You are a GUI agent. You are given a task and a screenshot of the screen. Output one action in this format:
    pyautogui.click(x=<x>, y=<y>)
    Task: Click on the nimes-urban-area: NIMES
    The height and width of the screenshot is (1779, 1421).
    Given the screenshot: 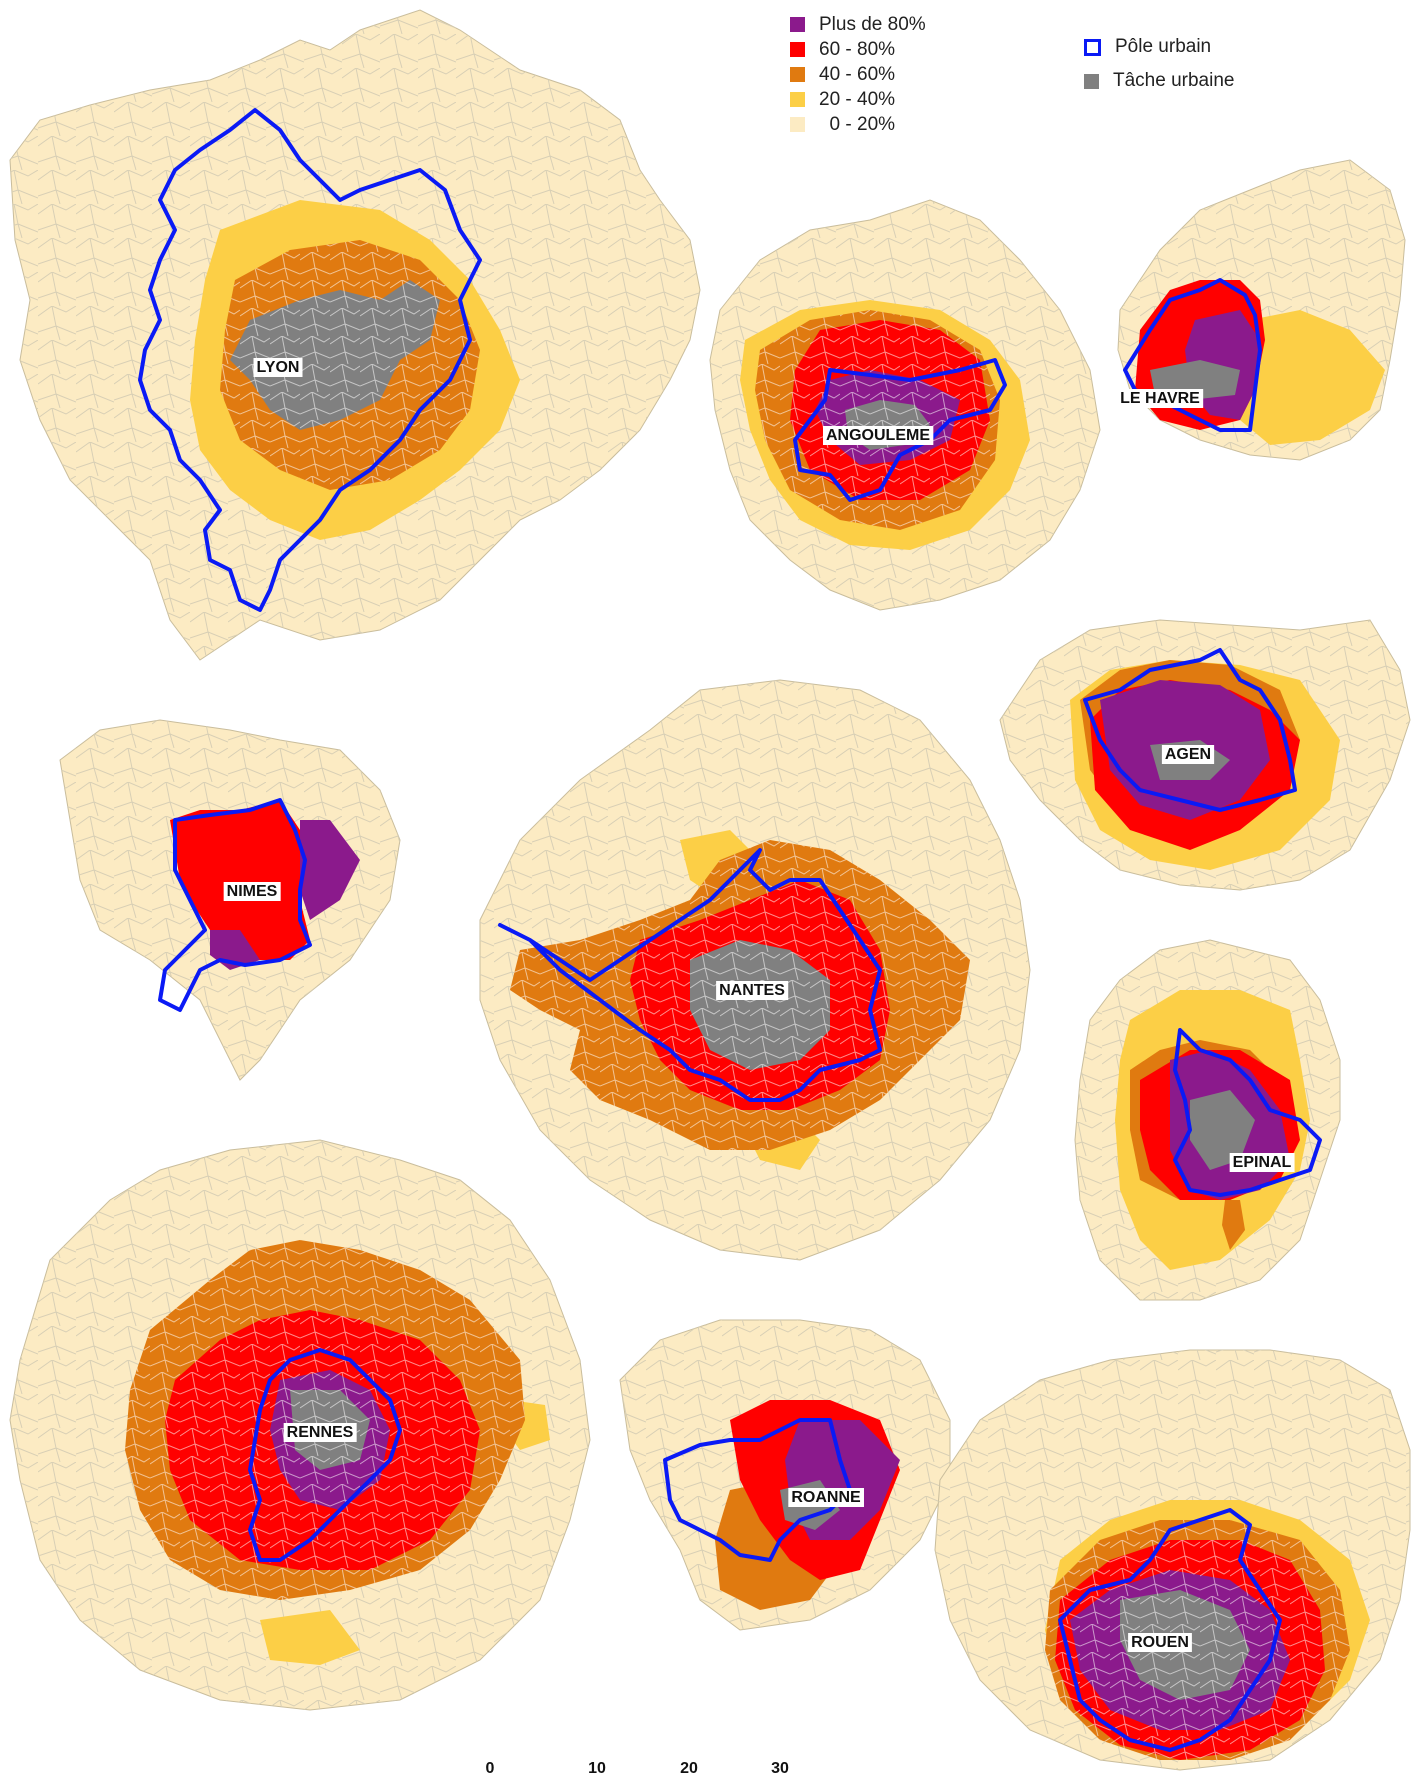 What is the action you would take?
    pyautogui.click(x=230, y=900)
    